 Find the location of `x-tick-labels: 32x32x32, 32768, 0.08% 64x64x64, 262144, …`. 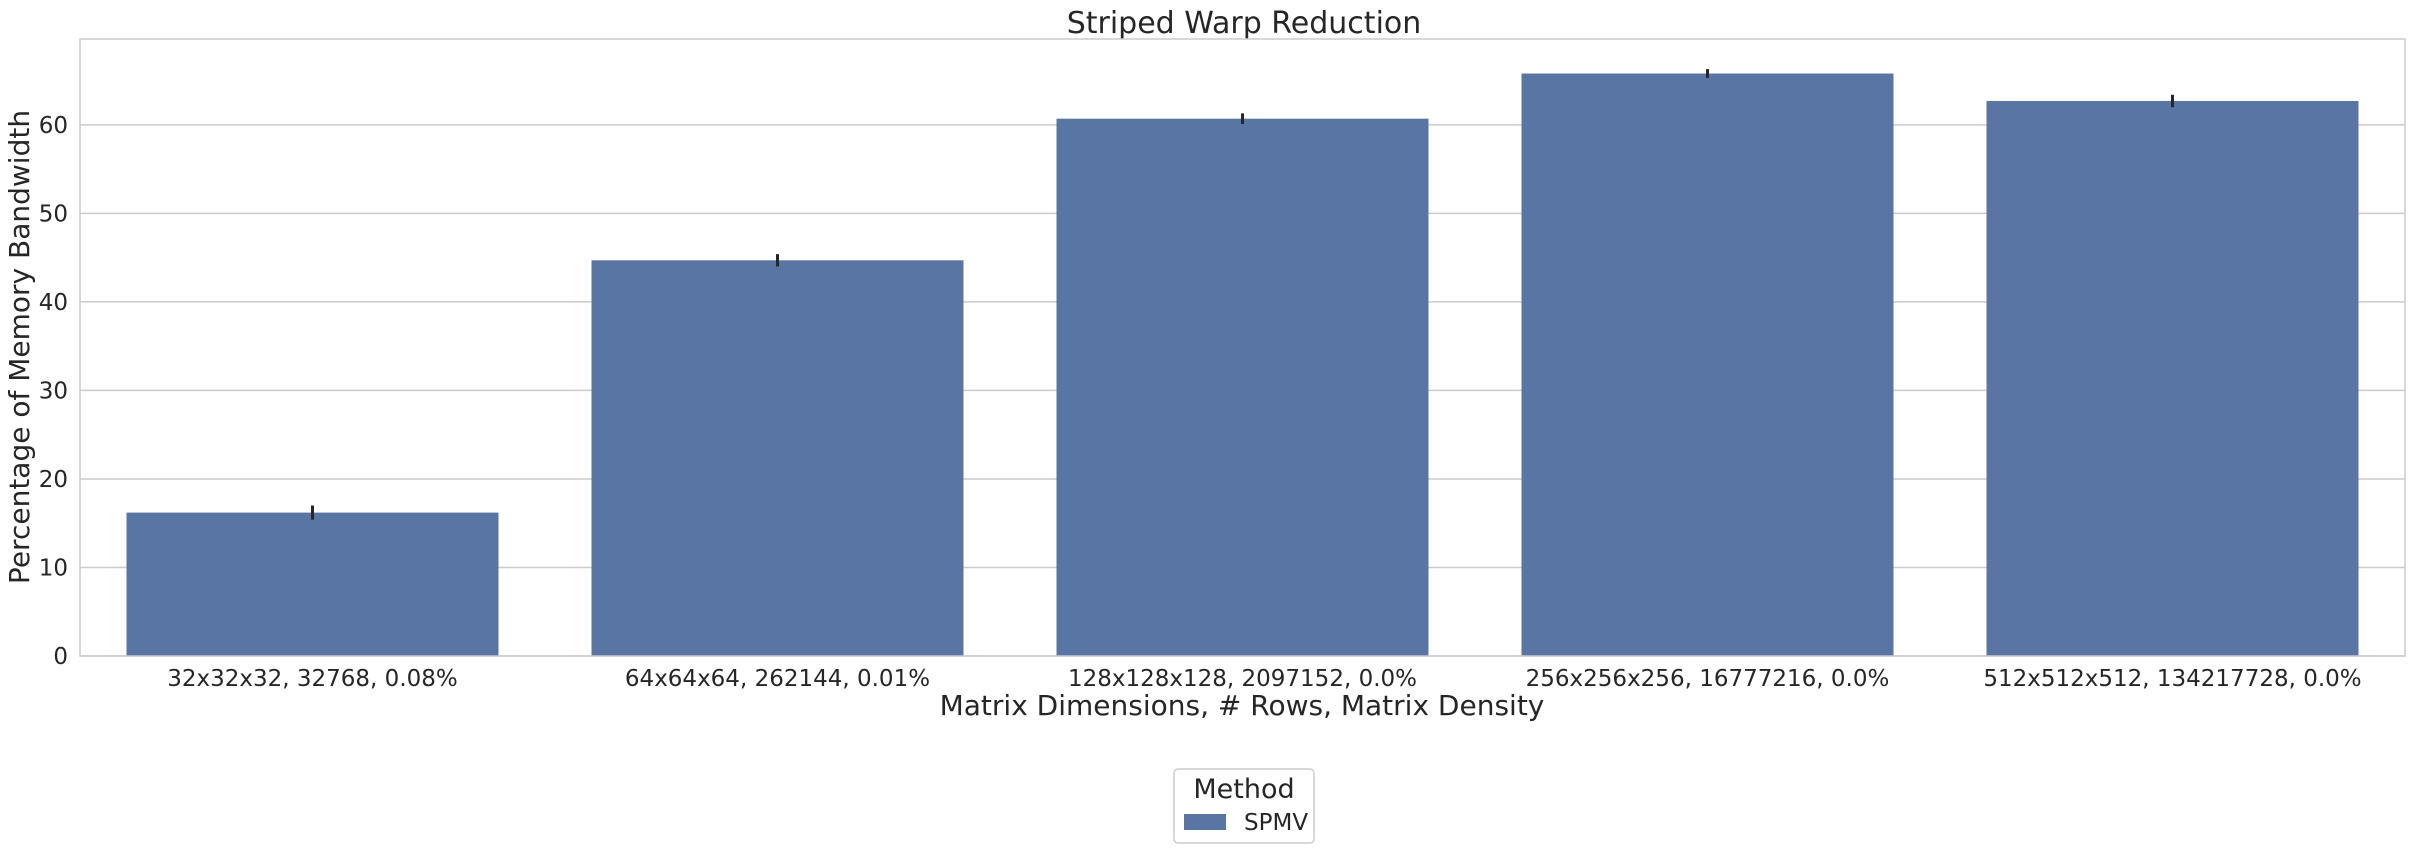

x-tick-labels: 32x32x32, 32768, 0.08% 64x64x64, 262144, … is located at coordinates (1264, 679).